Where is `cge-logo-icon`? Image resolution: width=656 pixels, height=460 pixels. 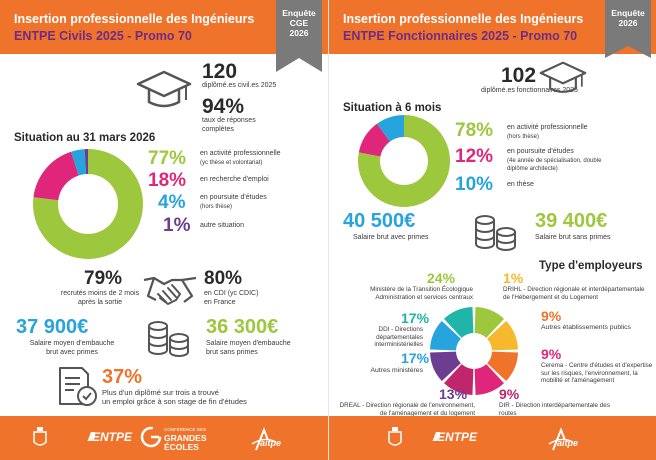
cge-logo-icon is located at coordinates (151, 437).